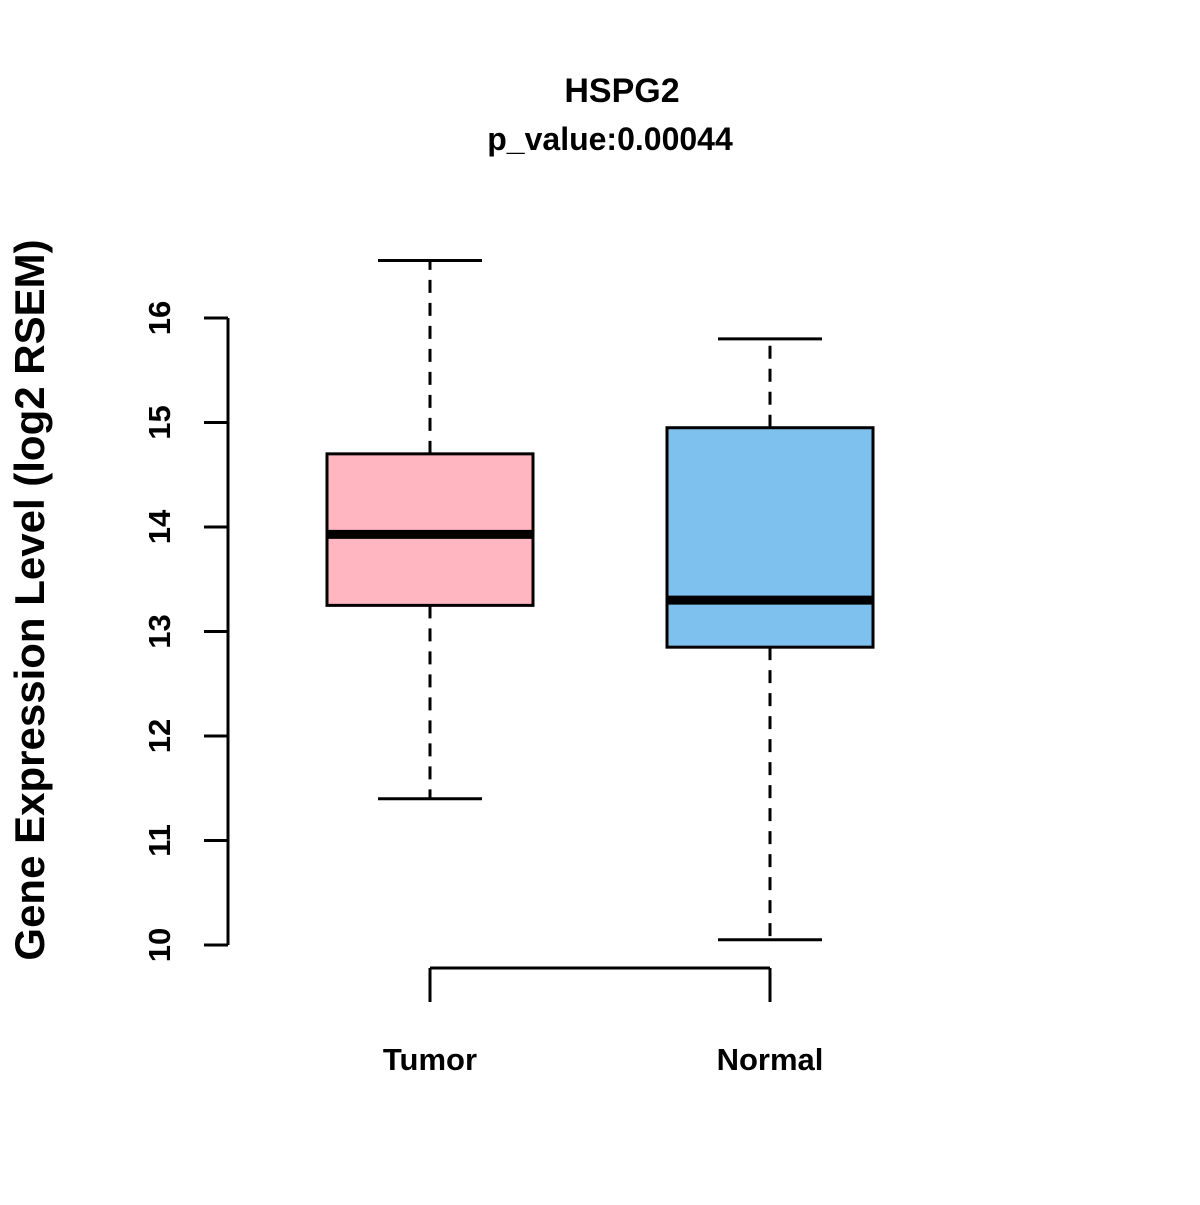 Image resolution: width=1200 pixels, height=1205 pixels. What do you see at coordinates (159, 422) in the screenshot?
I see `y-tick-label: 15` at bounding box center [159, 422].